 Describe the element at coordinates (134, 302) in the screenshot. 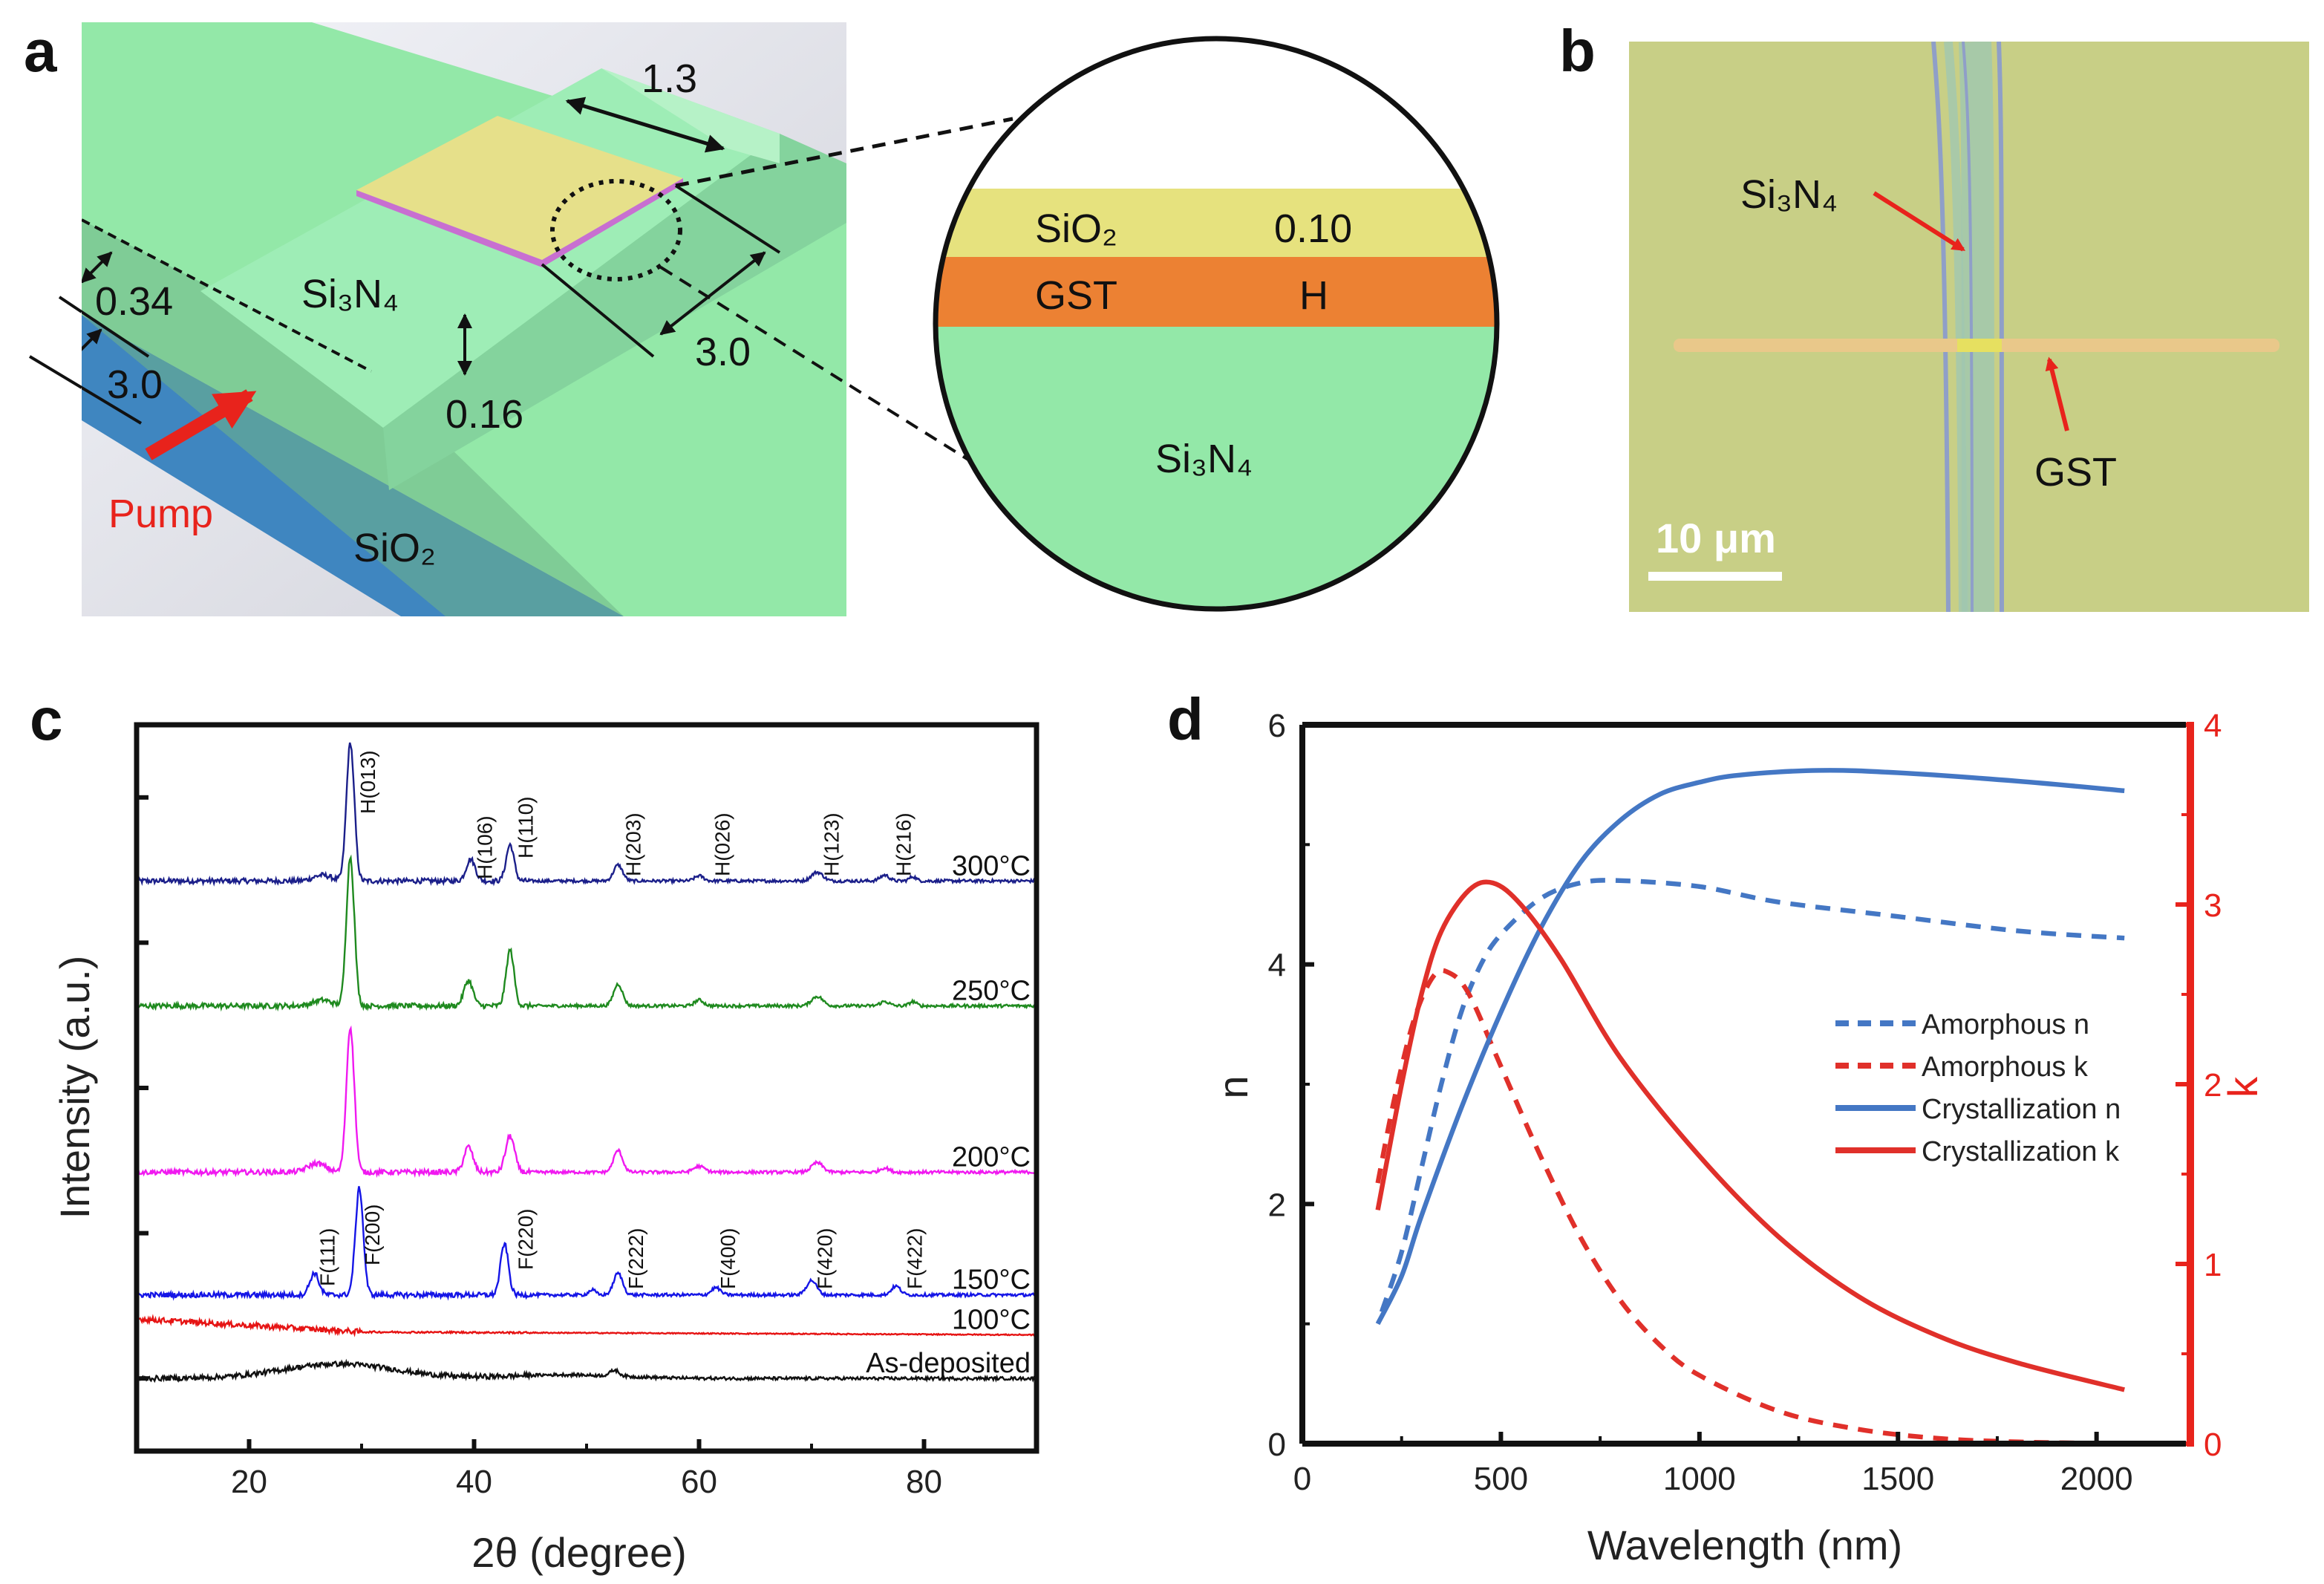

I see `dim-label-rib: 0.34` at that location.